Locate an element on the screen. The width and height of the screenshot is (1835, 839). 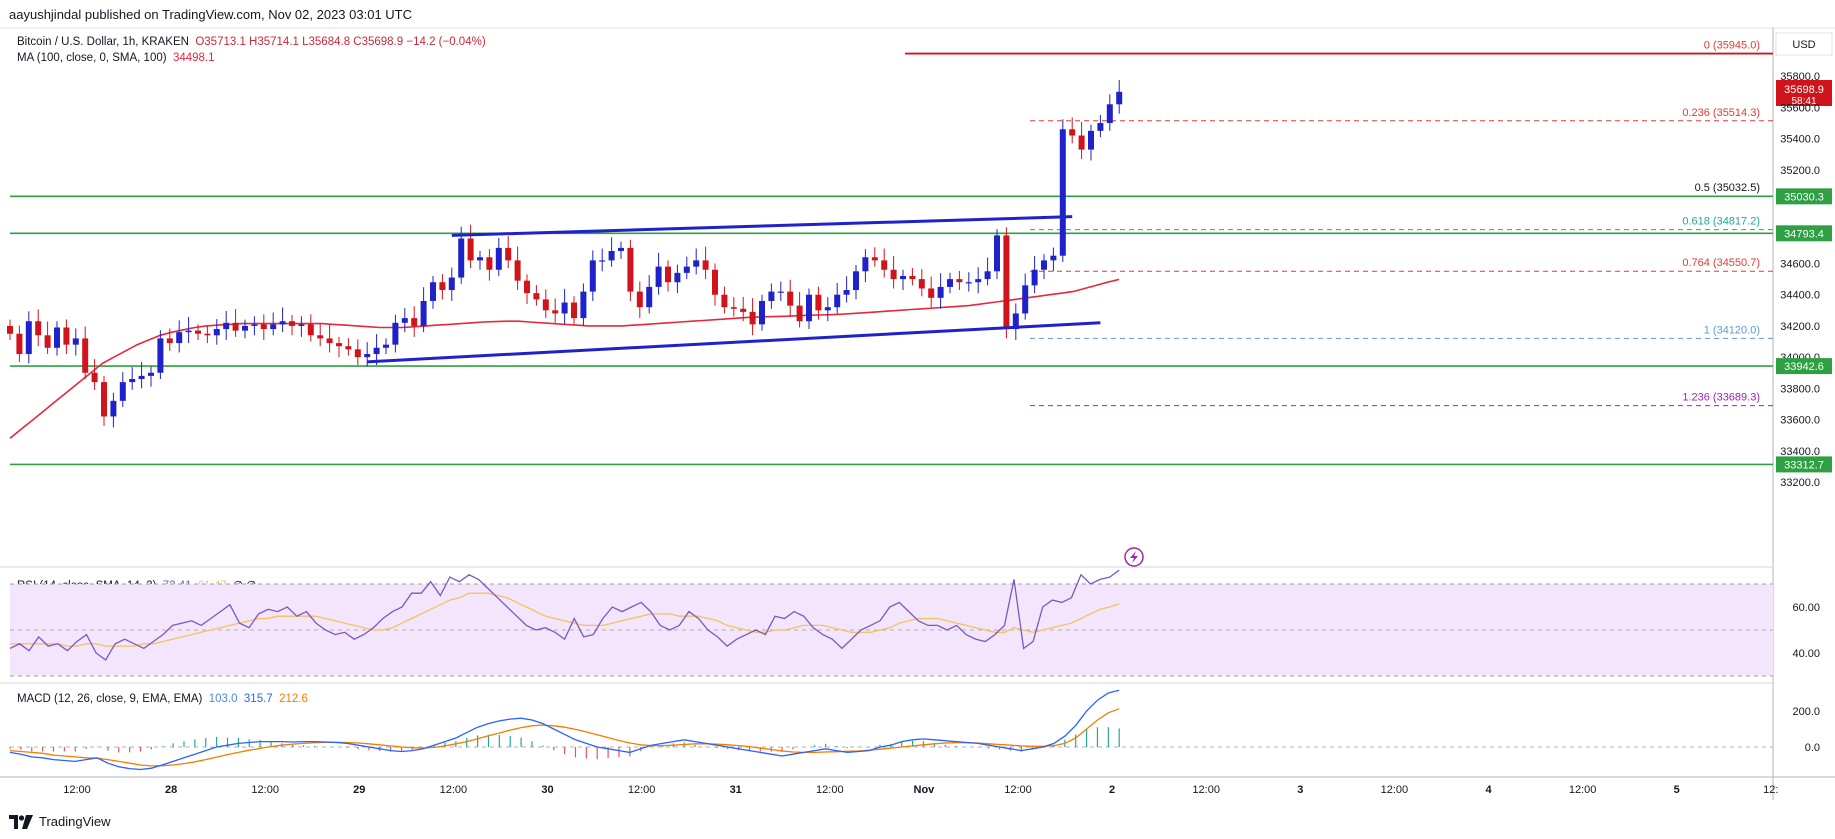
lightning-icon is located at coordinates (1134, 557).